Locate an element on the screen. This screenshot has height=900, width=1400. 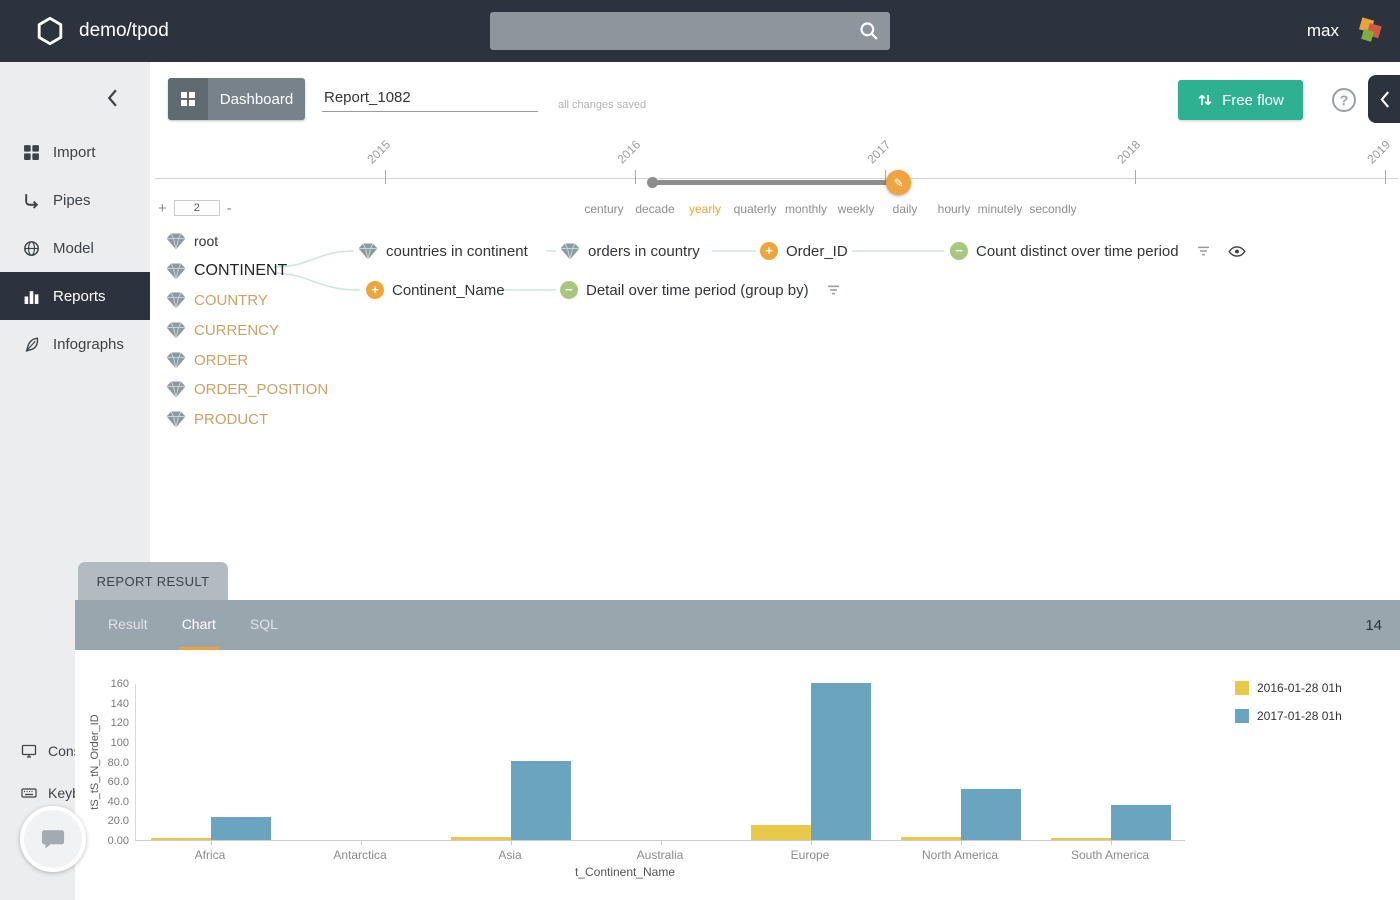
y-tick-label: 0.00 is located at coordinates (118, 841).